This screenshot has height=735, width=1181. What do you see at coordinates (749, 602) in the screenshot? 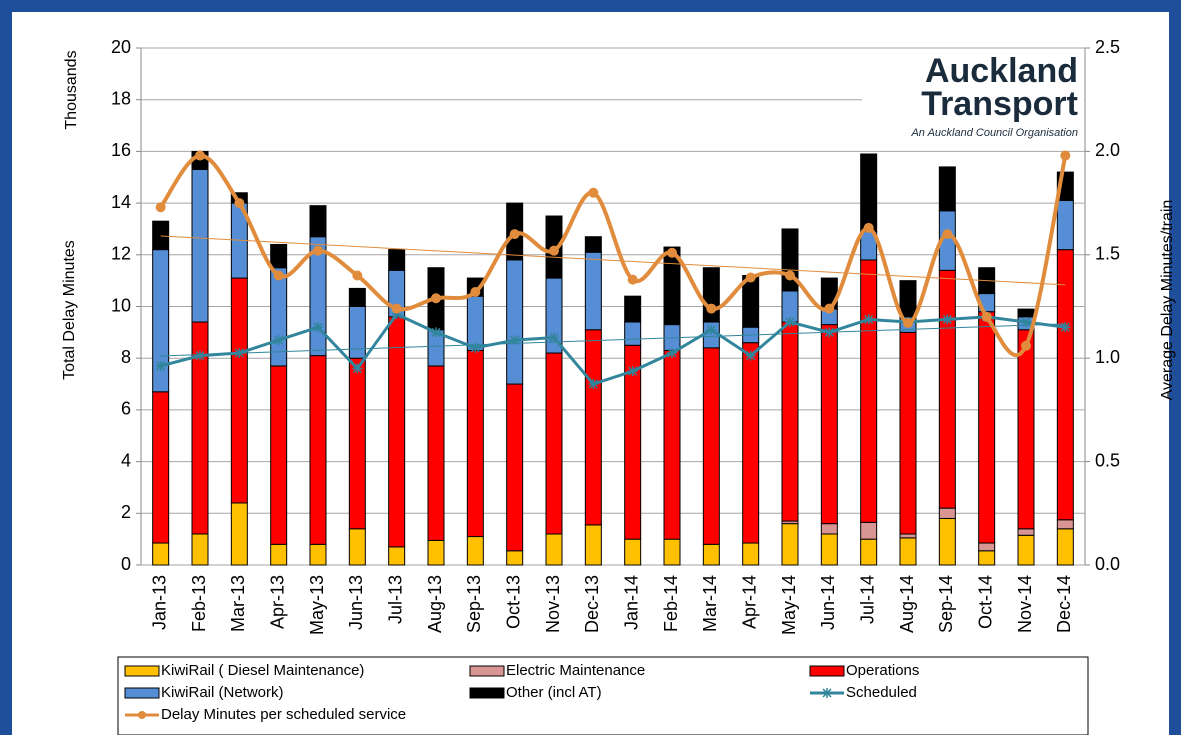
I see `x-tick-label: Apr-14` at bounding box center [749, 602].